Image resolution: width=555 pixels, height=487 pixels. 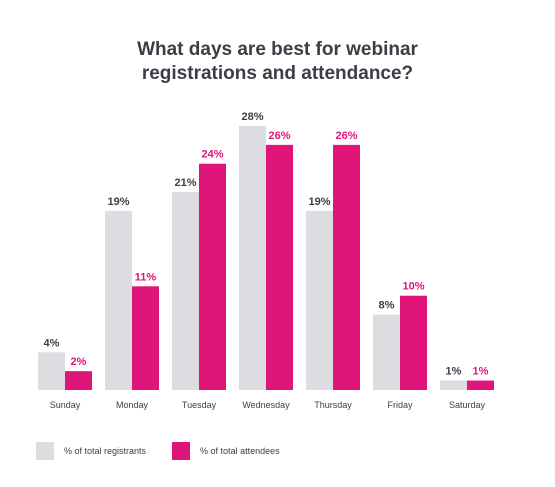 What do you see at coordinates (118, 300) in the screenshot?
I see `bar-monday-registrants` at bounding box center [118, 300].